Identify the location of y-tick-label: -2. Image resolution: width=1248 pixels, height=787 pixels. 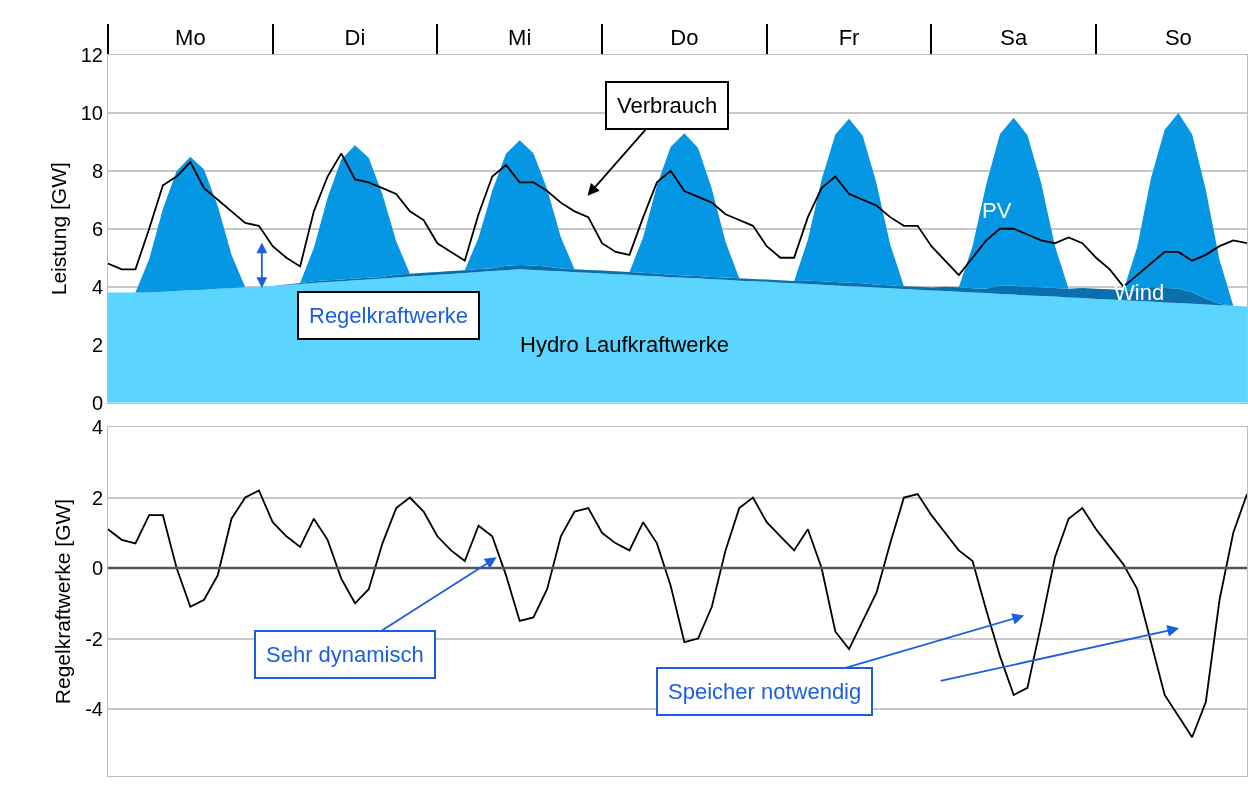
(94, 638).